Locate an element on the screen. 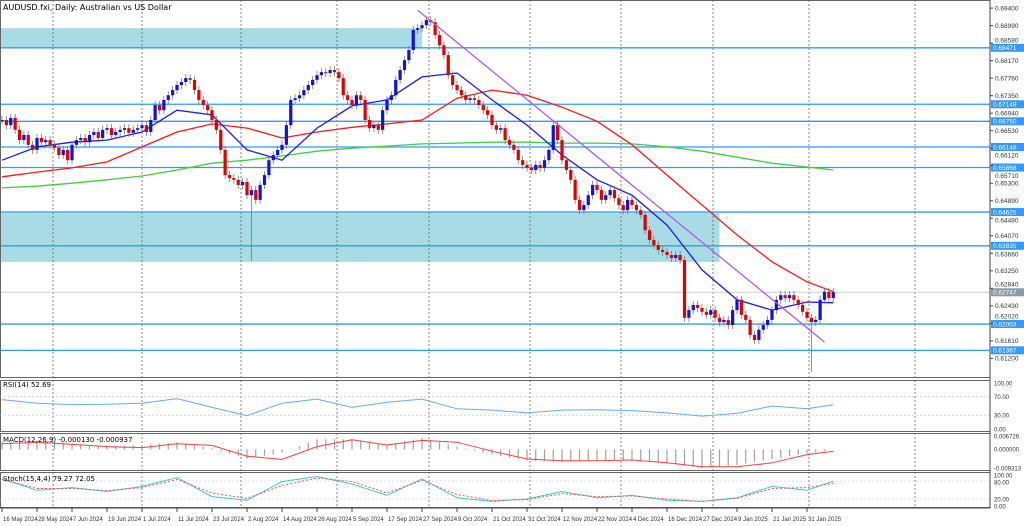  indicator-tick-label: 100.00 is located at coordinates (1003, 384).